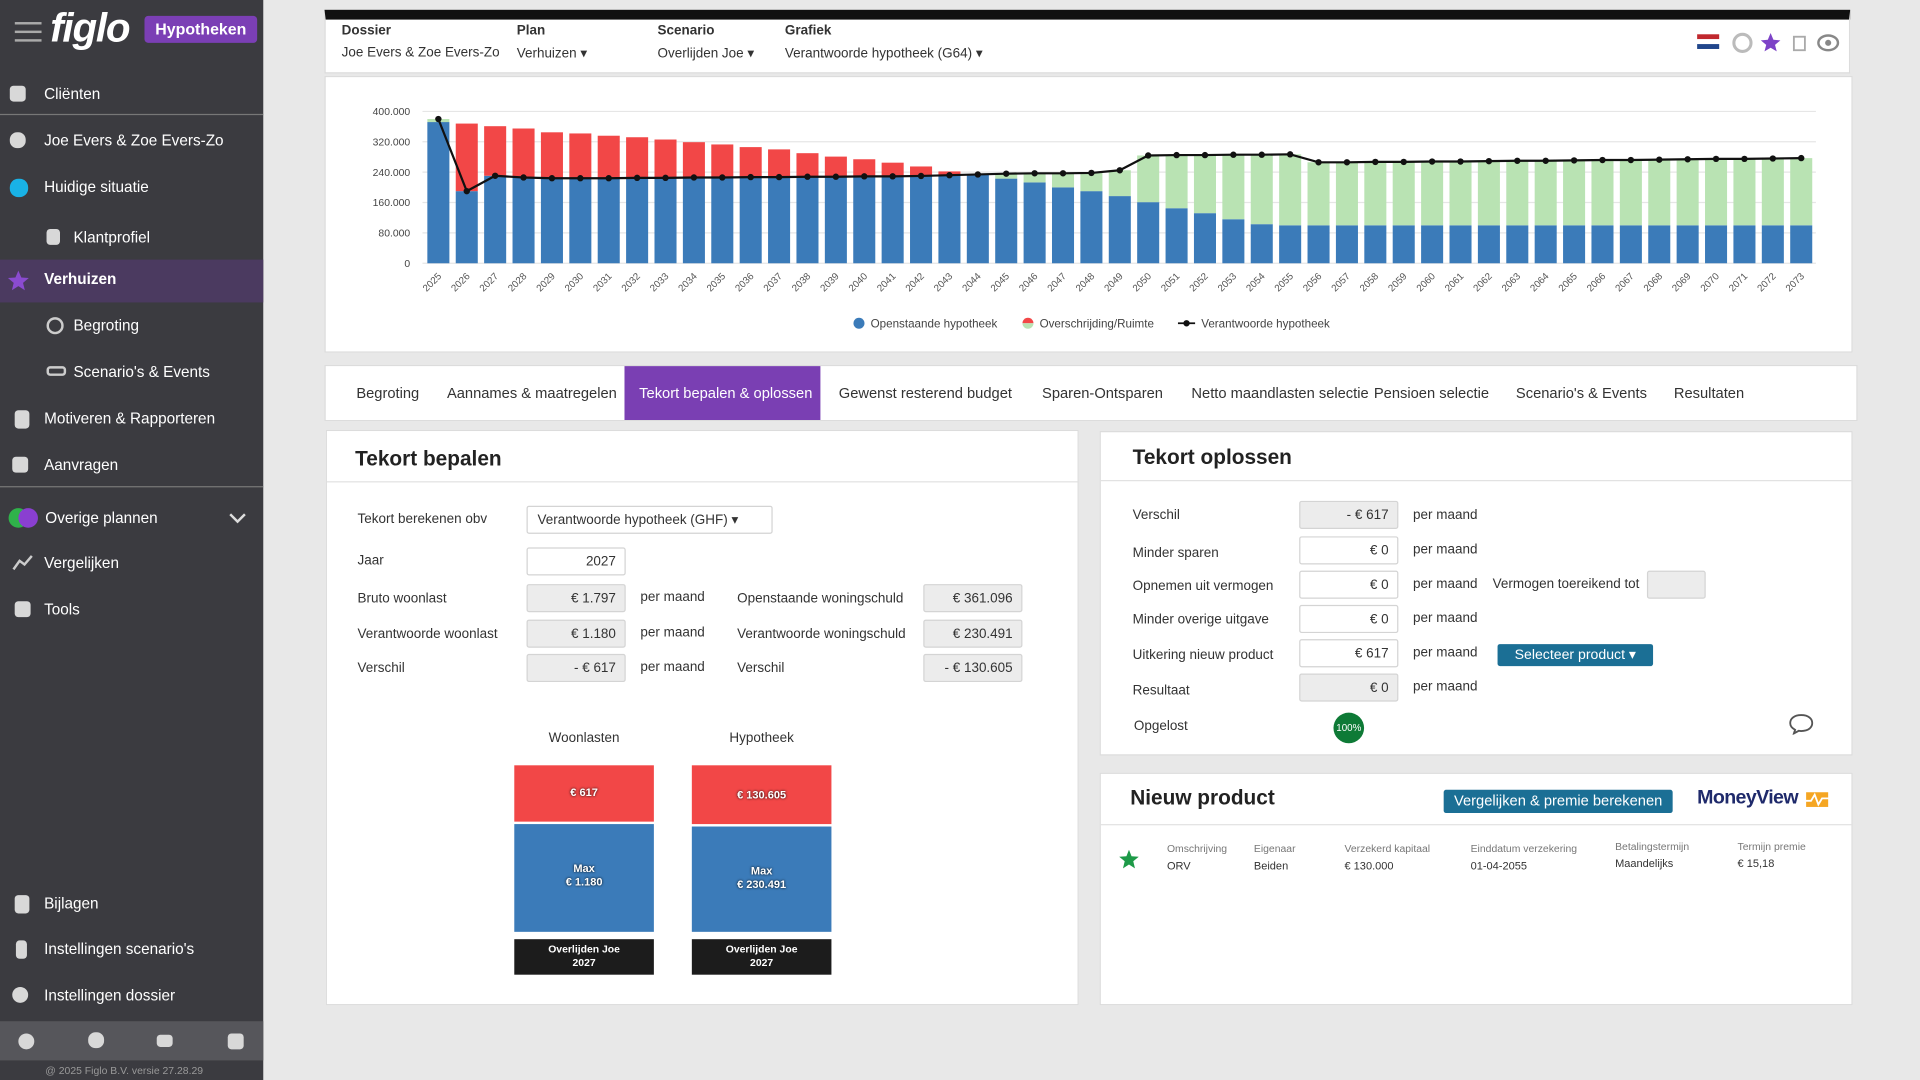 The height and width of the screenshot is (1080, 1920). I want to click on flag, so click(1708, 37).